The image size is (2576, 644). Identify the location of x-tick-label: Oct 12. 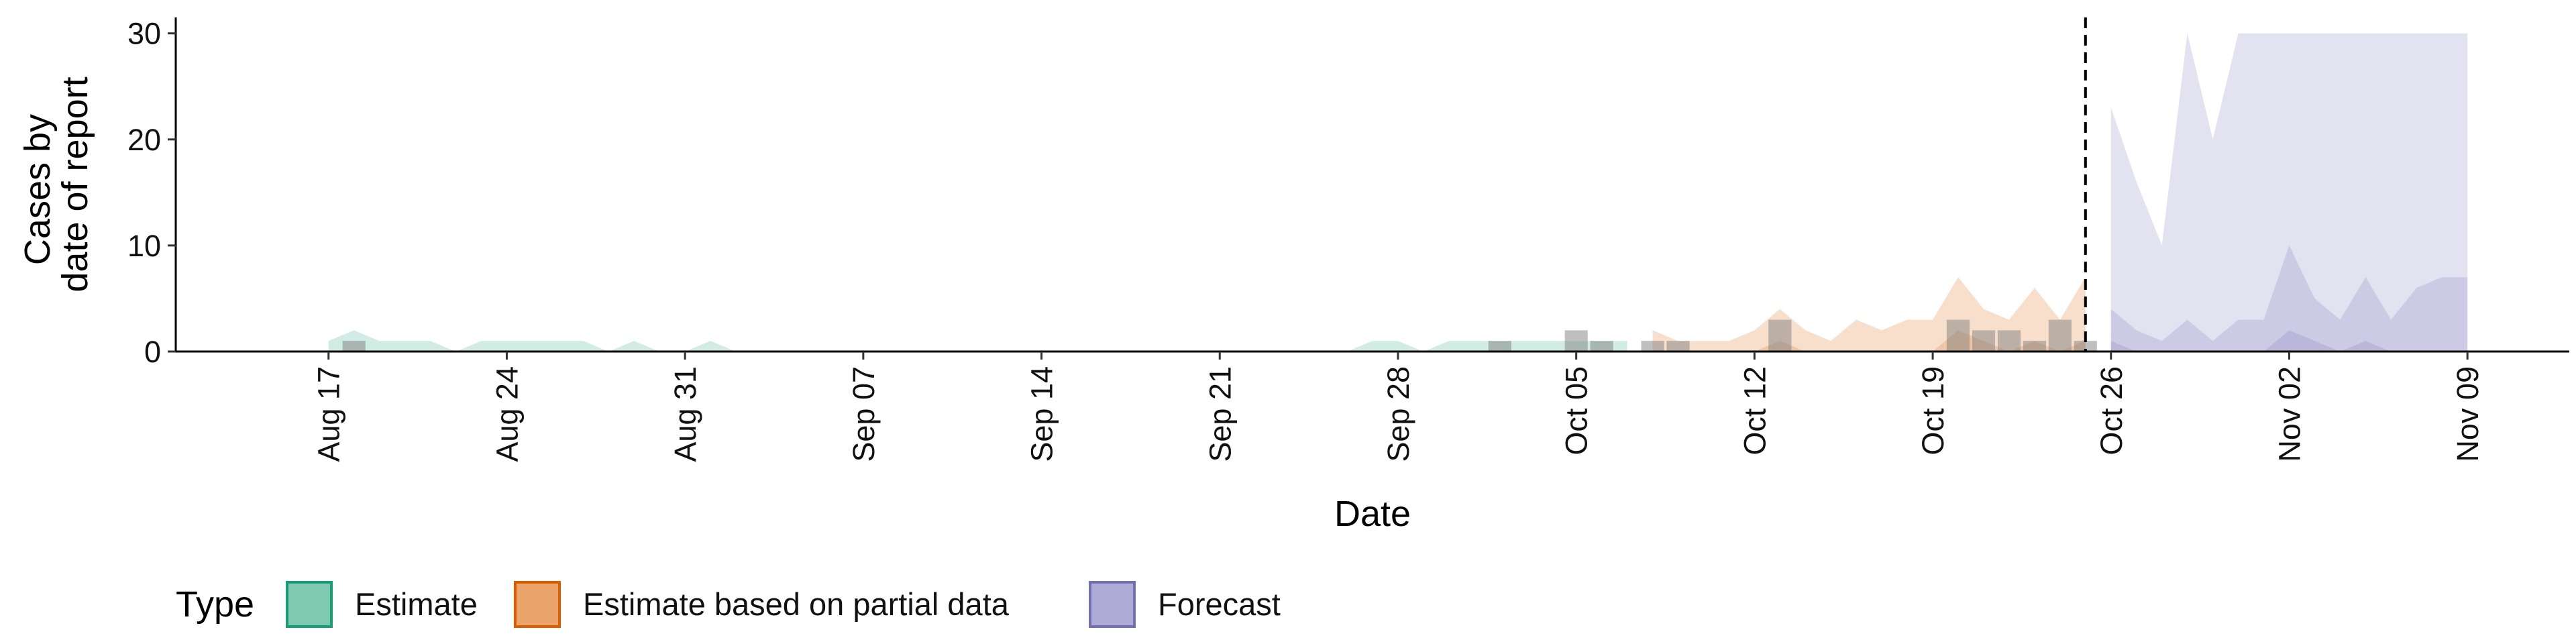
(1754, 410).